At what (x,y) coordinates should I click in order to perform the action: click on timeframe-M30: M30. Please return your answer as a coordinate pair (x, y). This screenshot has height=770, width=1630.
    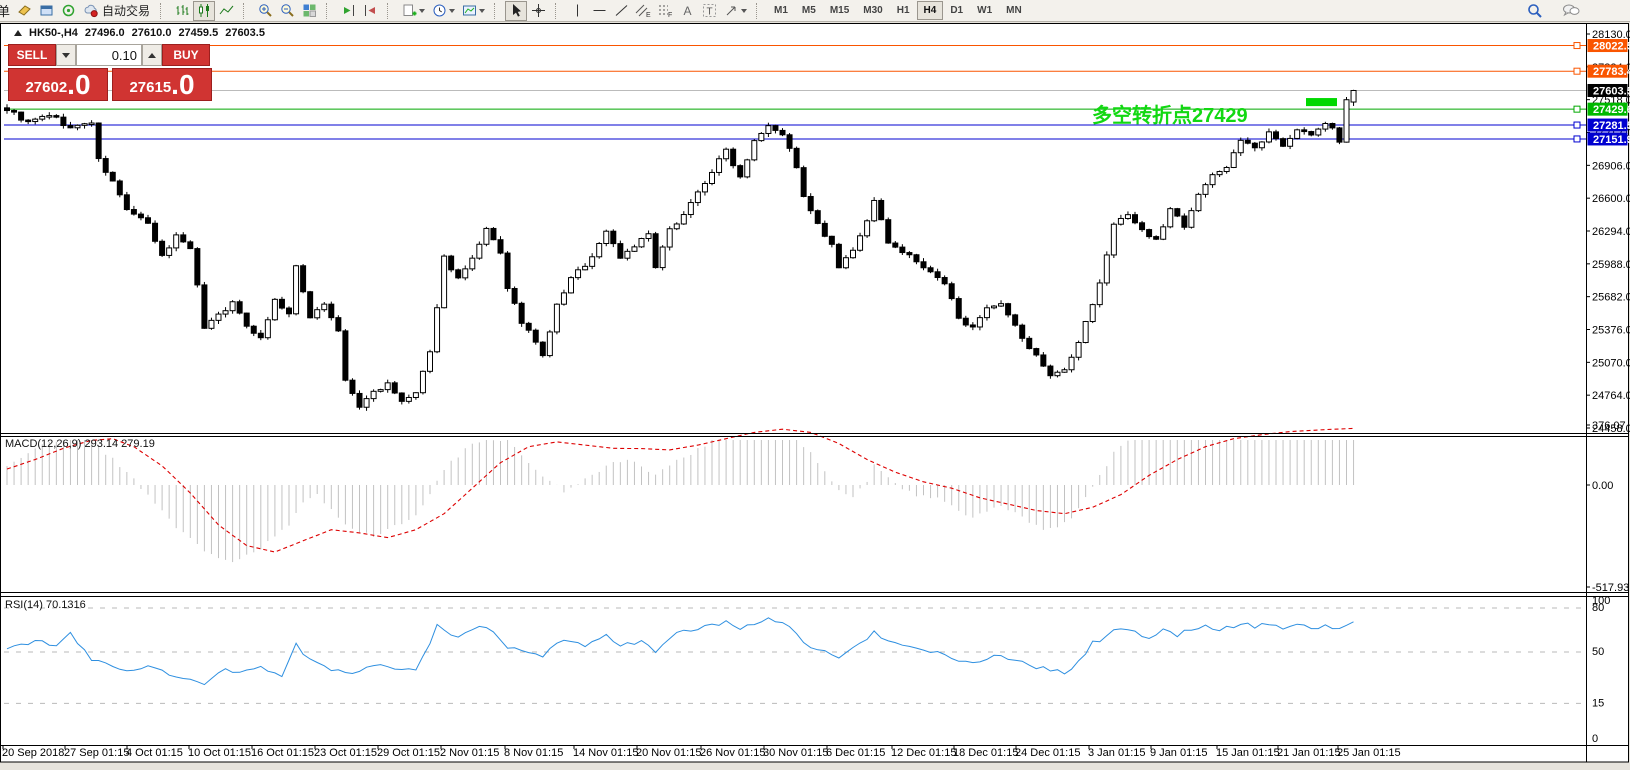
    Looking at the image, I should click on (873, 10).